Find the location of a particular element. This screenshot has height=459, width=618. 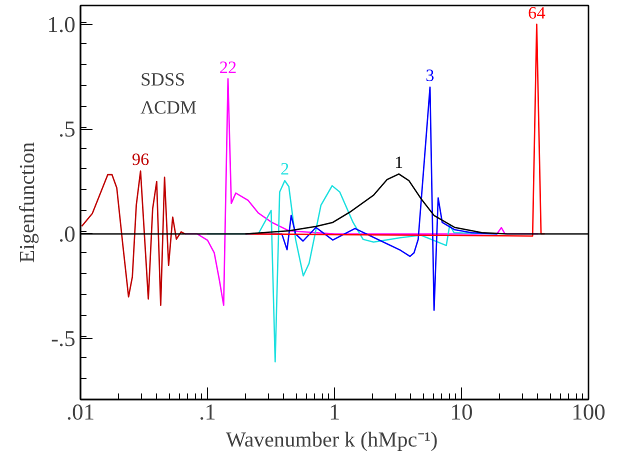

annotation: ΛCDM is located at coordinates (168, 108).